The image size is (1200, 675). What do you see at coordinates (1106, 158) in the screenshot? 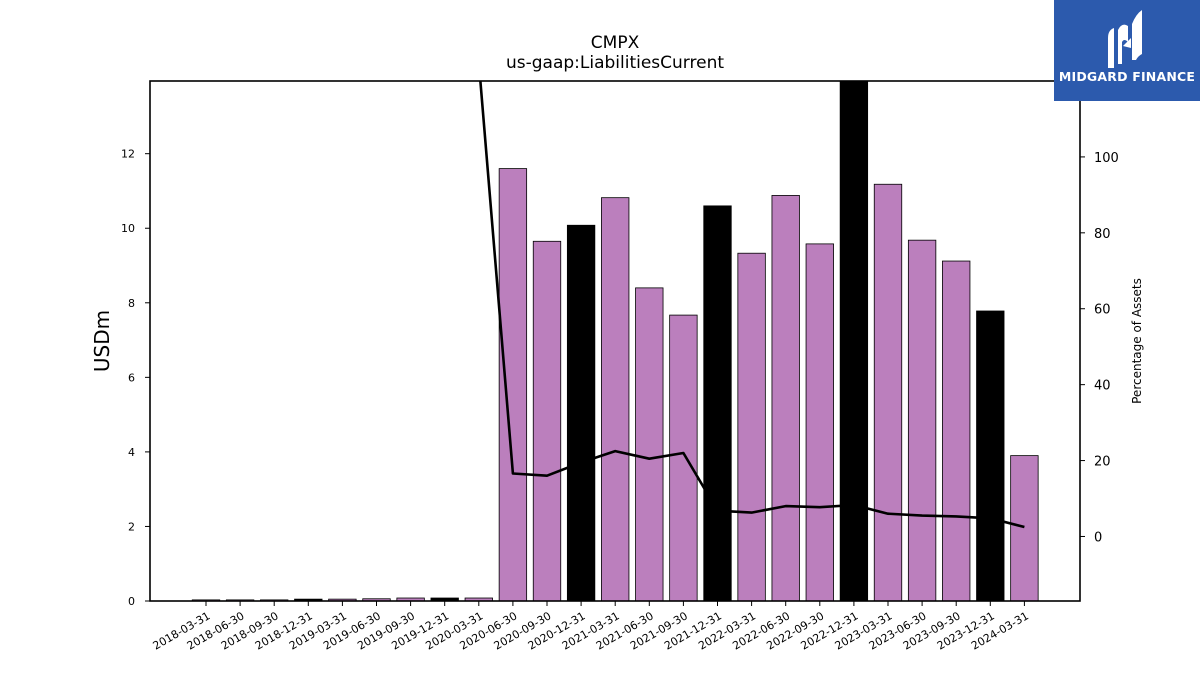
I see `y2-tick-label: 100` at bounding box center [1106, 158].